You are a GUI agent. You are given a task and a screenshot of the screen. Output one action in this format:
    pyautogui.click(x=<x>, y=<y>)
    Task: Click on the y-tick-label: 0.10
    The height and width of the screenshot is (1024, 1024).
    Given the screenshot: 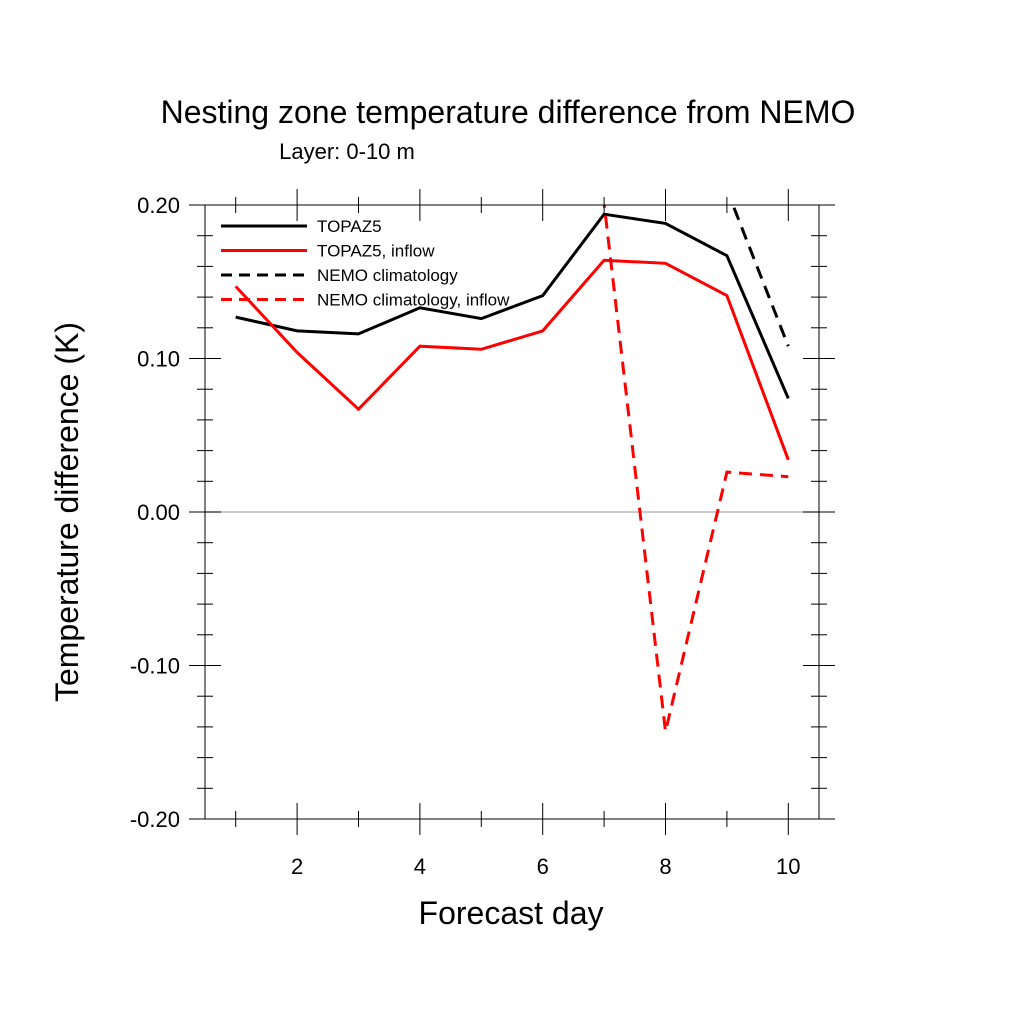 What is the action you would take?
    pyautogui.click(x=158, y=359)
    